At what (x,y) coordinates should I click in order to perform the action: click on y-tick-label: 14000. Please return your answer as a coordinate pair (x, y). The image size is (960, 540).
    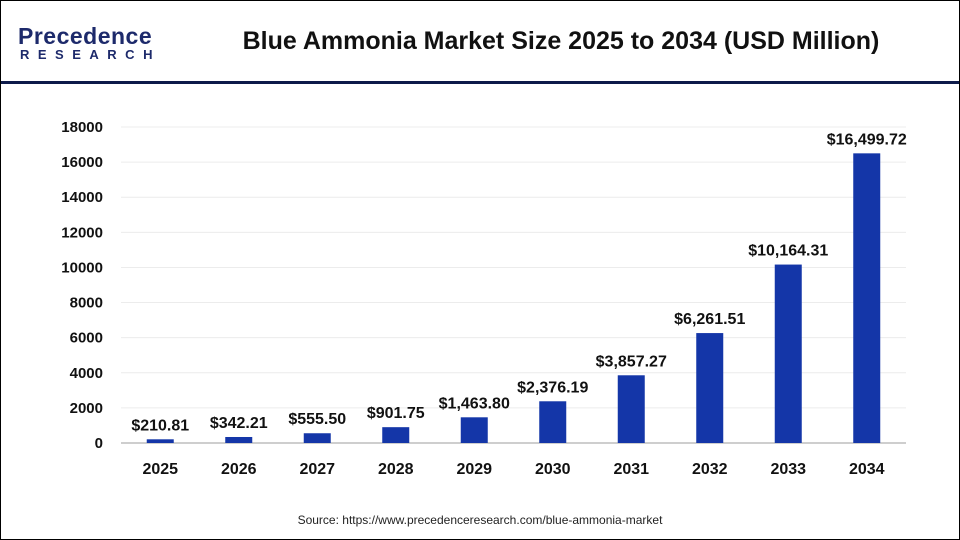
    Looking at the image, I should click on (82, 197).